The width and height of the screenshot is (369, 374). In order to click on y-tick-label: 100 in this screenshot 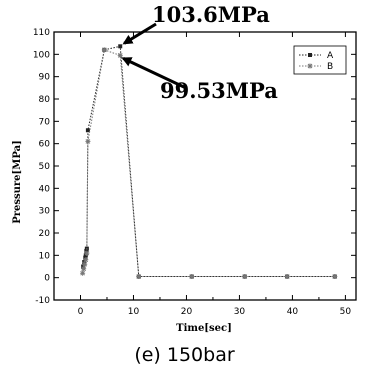, I will do `click(41, 55)`.